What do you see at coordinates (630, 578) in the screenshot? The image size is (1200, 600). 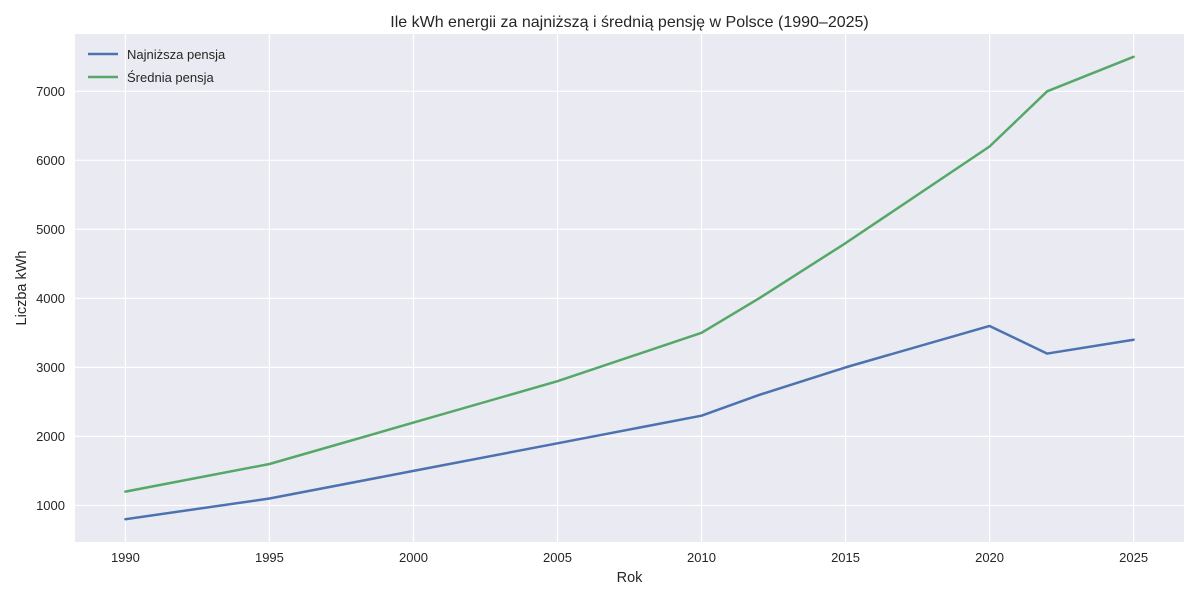 I see `x-axis-label: Rok` at bounding box center [630, 578].